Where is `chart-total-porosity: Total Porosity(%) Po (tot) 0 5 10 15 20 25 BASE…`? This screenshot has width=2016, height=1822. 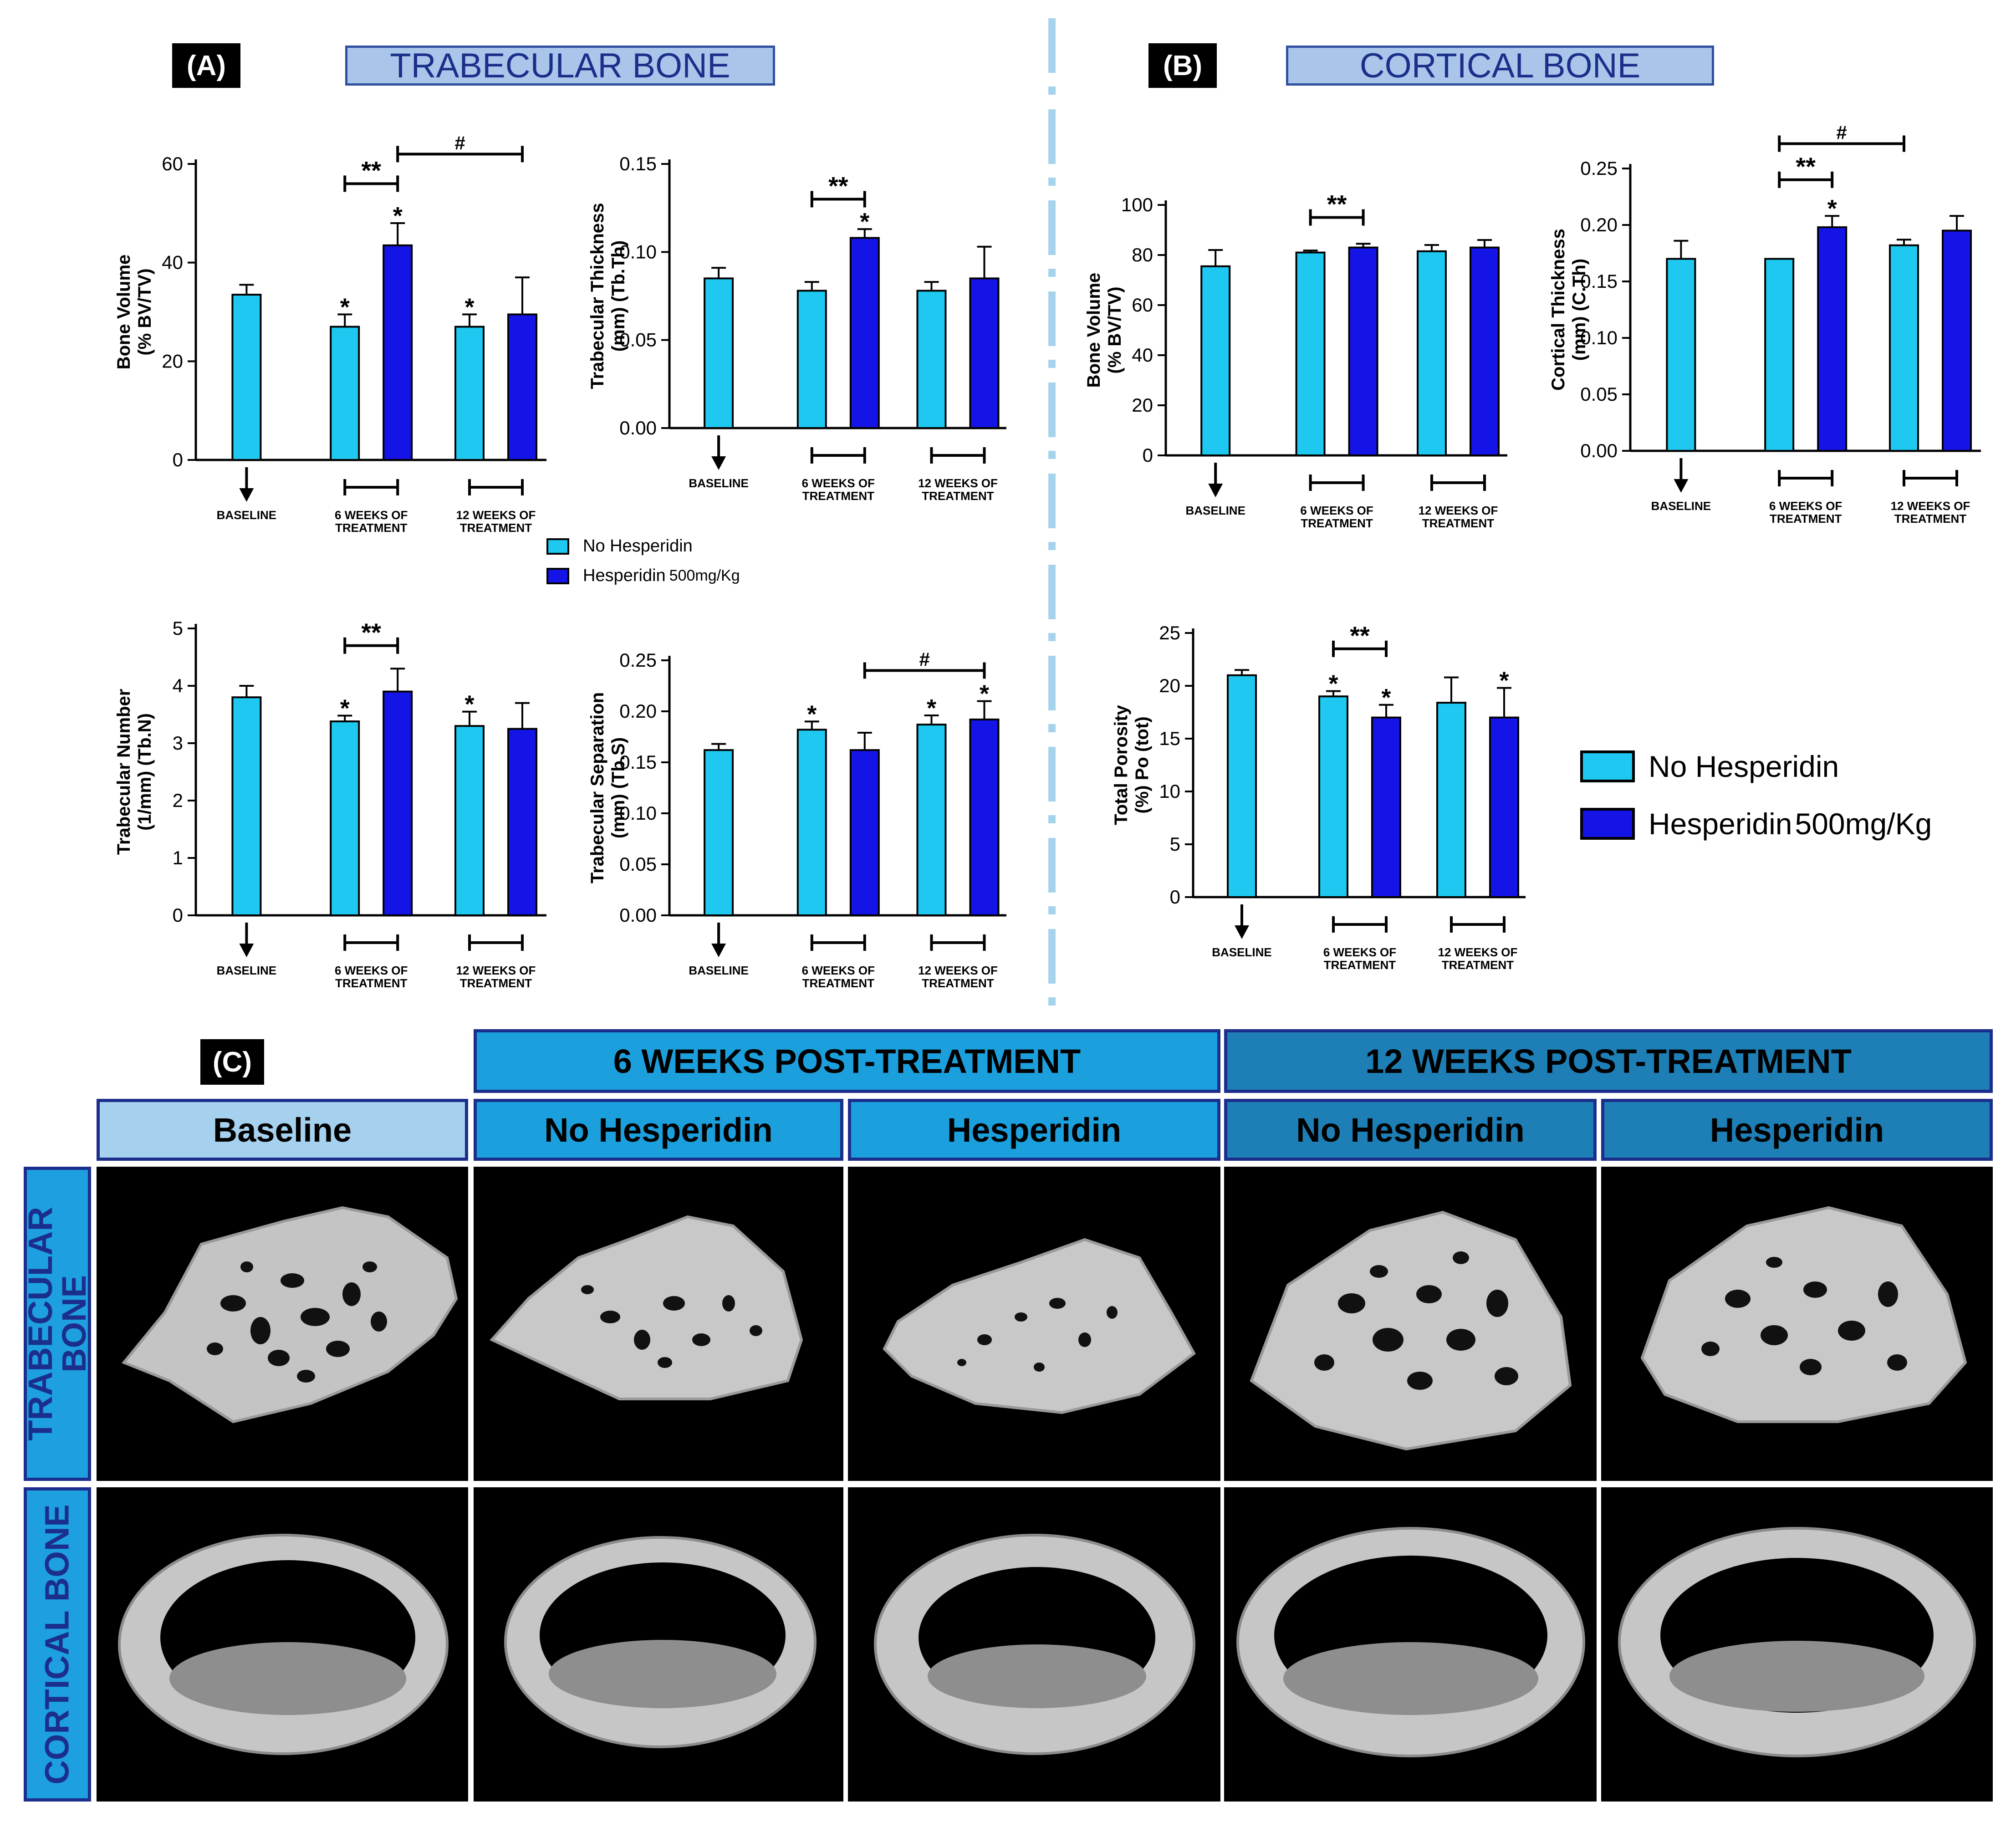
chart-total-porosity: Total Porosity(%) Po (tot) 0 5 10 15 20 25 BASE… is located at coordinates (1318, 796).